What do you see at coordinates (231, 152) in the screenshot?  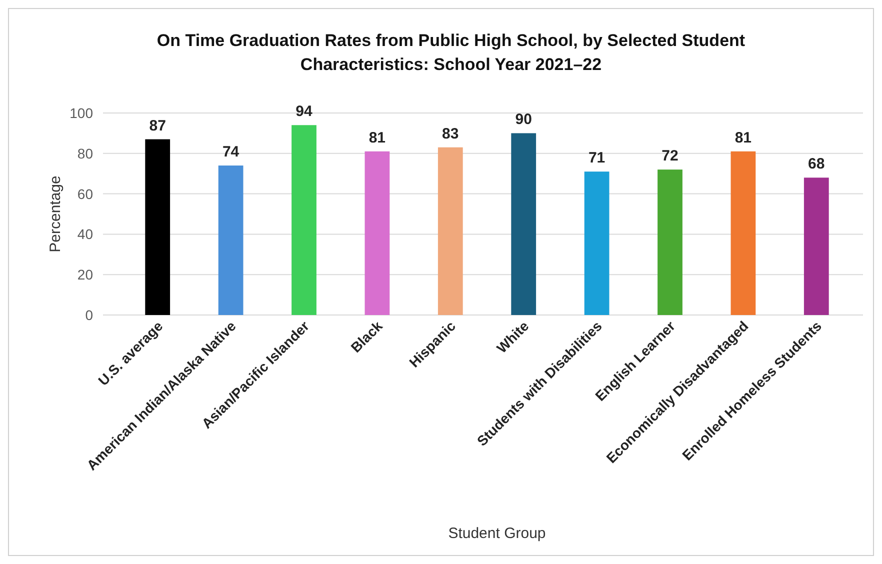 I see `data-label: 74` at bounding box center [231, 152].